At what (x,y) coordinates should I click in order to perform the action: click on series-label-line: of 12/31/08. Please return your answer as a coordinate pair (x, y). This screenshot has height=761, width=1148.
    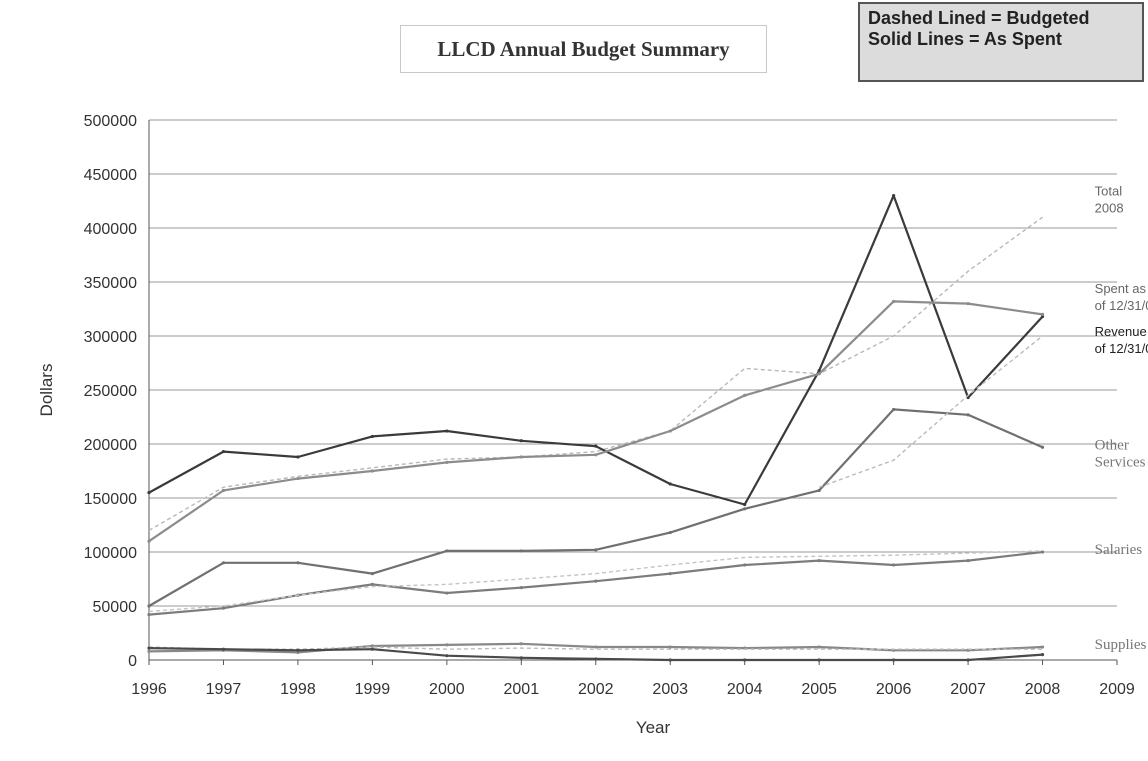
    Looking at the image, I should click on (1121, 305).